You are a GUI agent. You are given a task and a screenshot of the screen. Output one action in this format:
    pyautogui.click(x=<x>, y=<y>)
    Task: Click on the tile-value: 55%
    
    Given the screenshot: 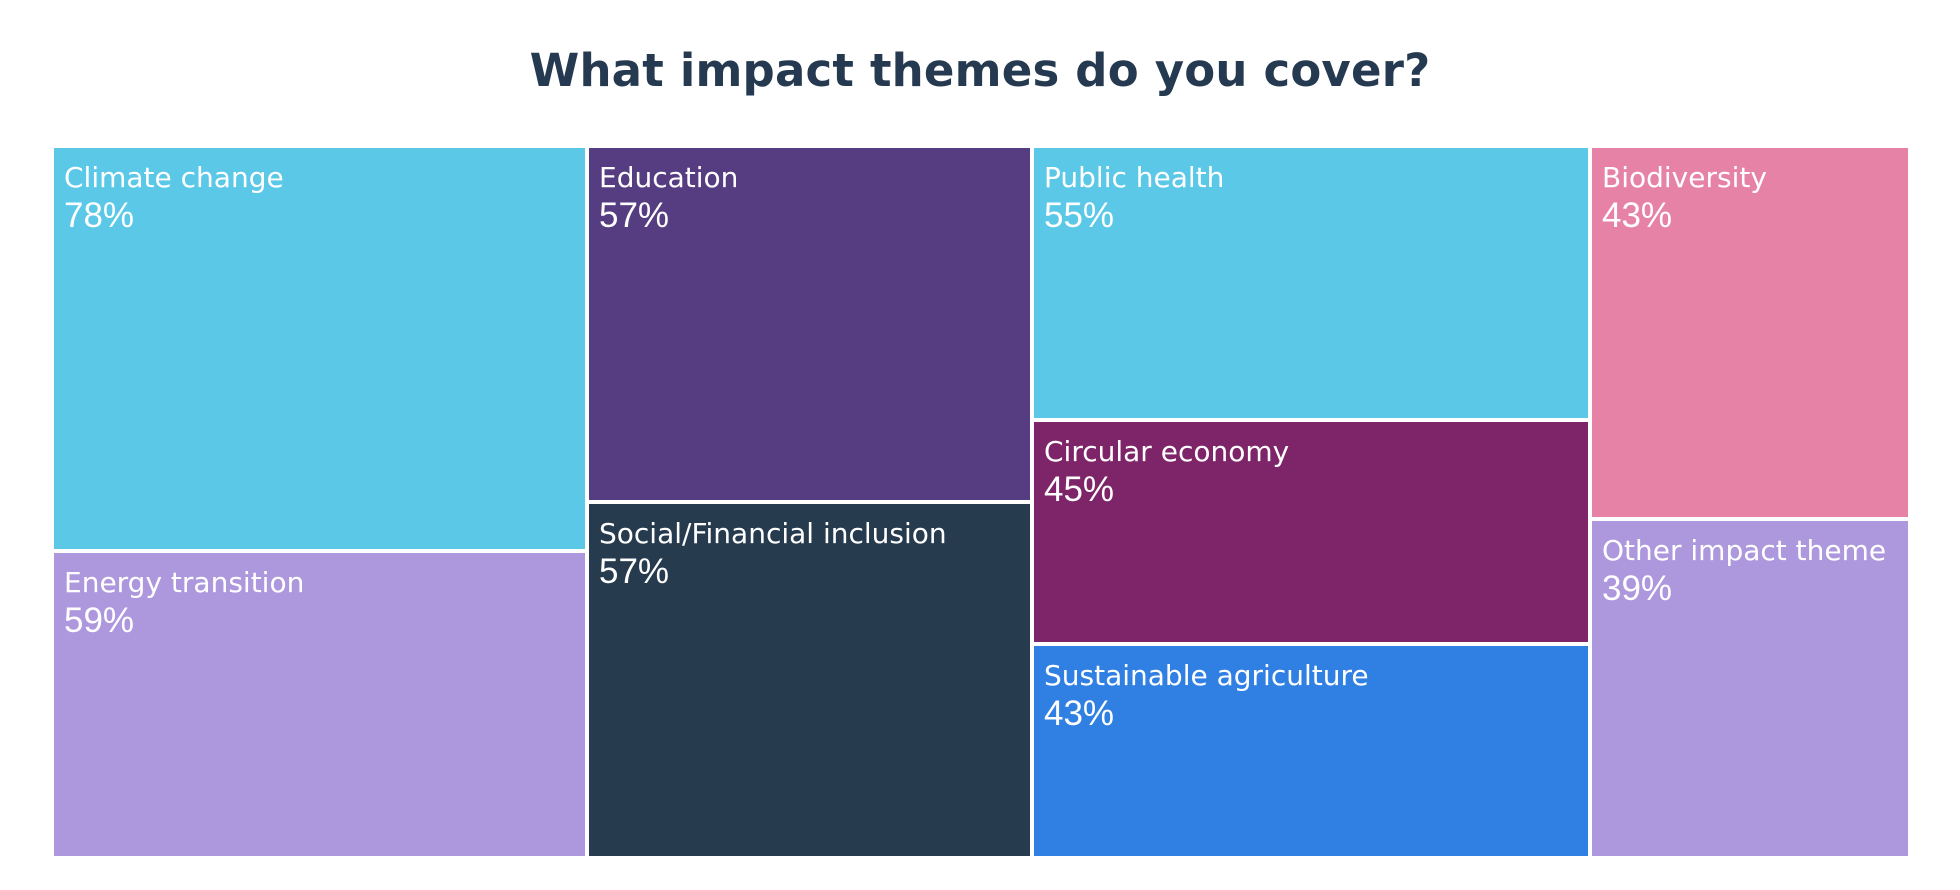 What is the action you would take?
    pyautogui.click(x=1079, y=215)
    